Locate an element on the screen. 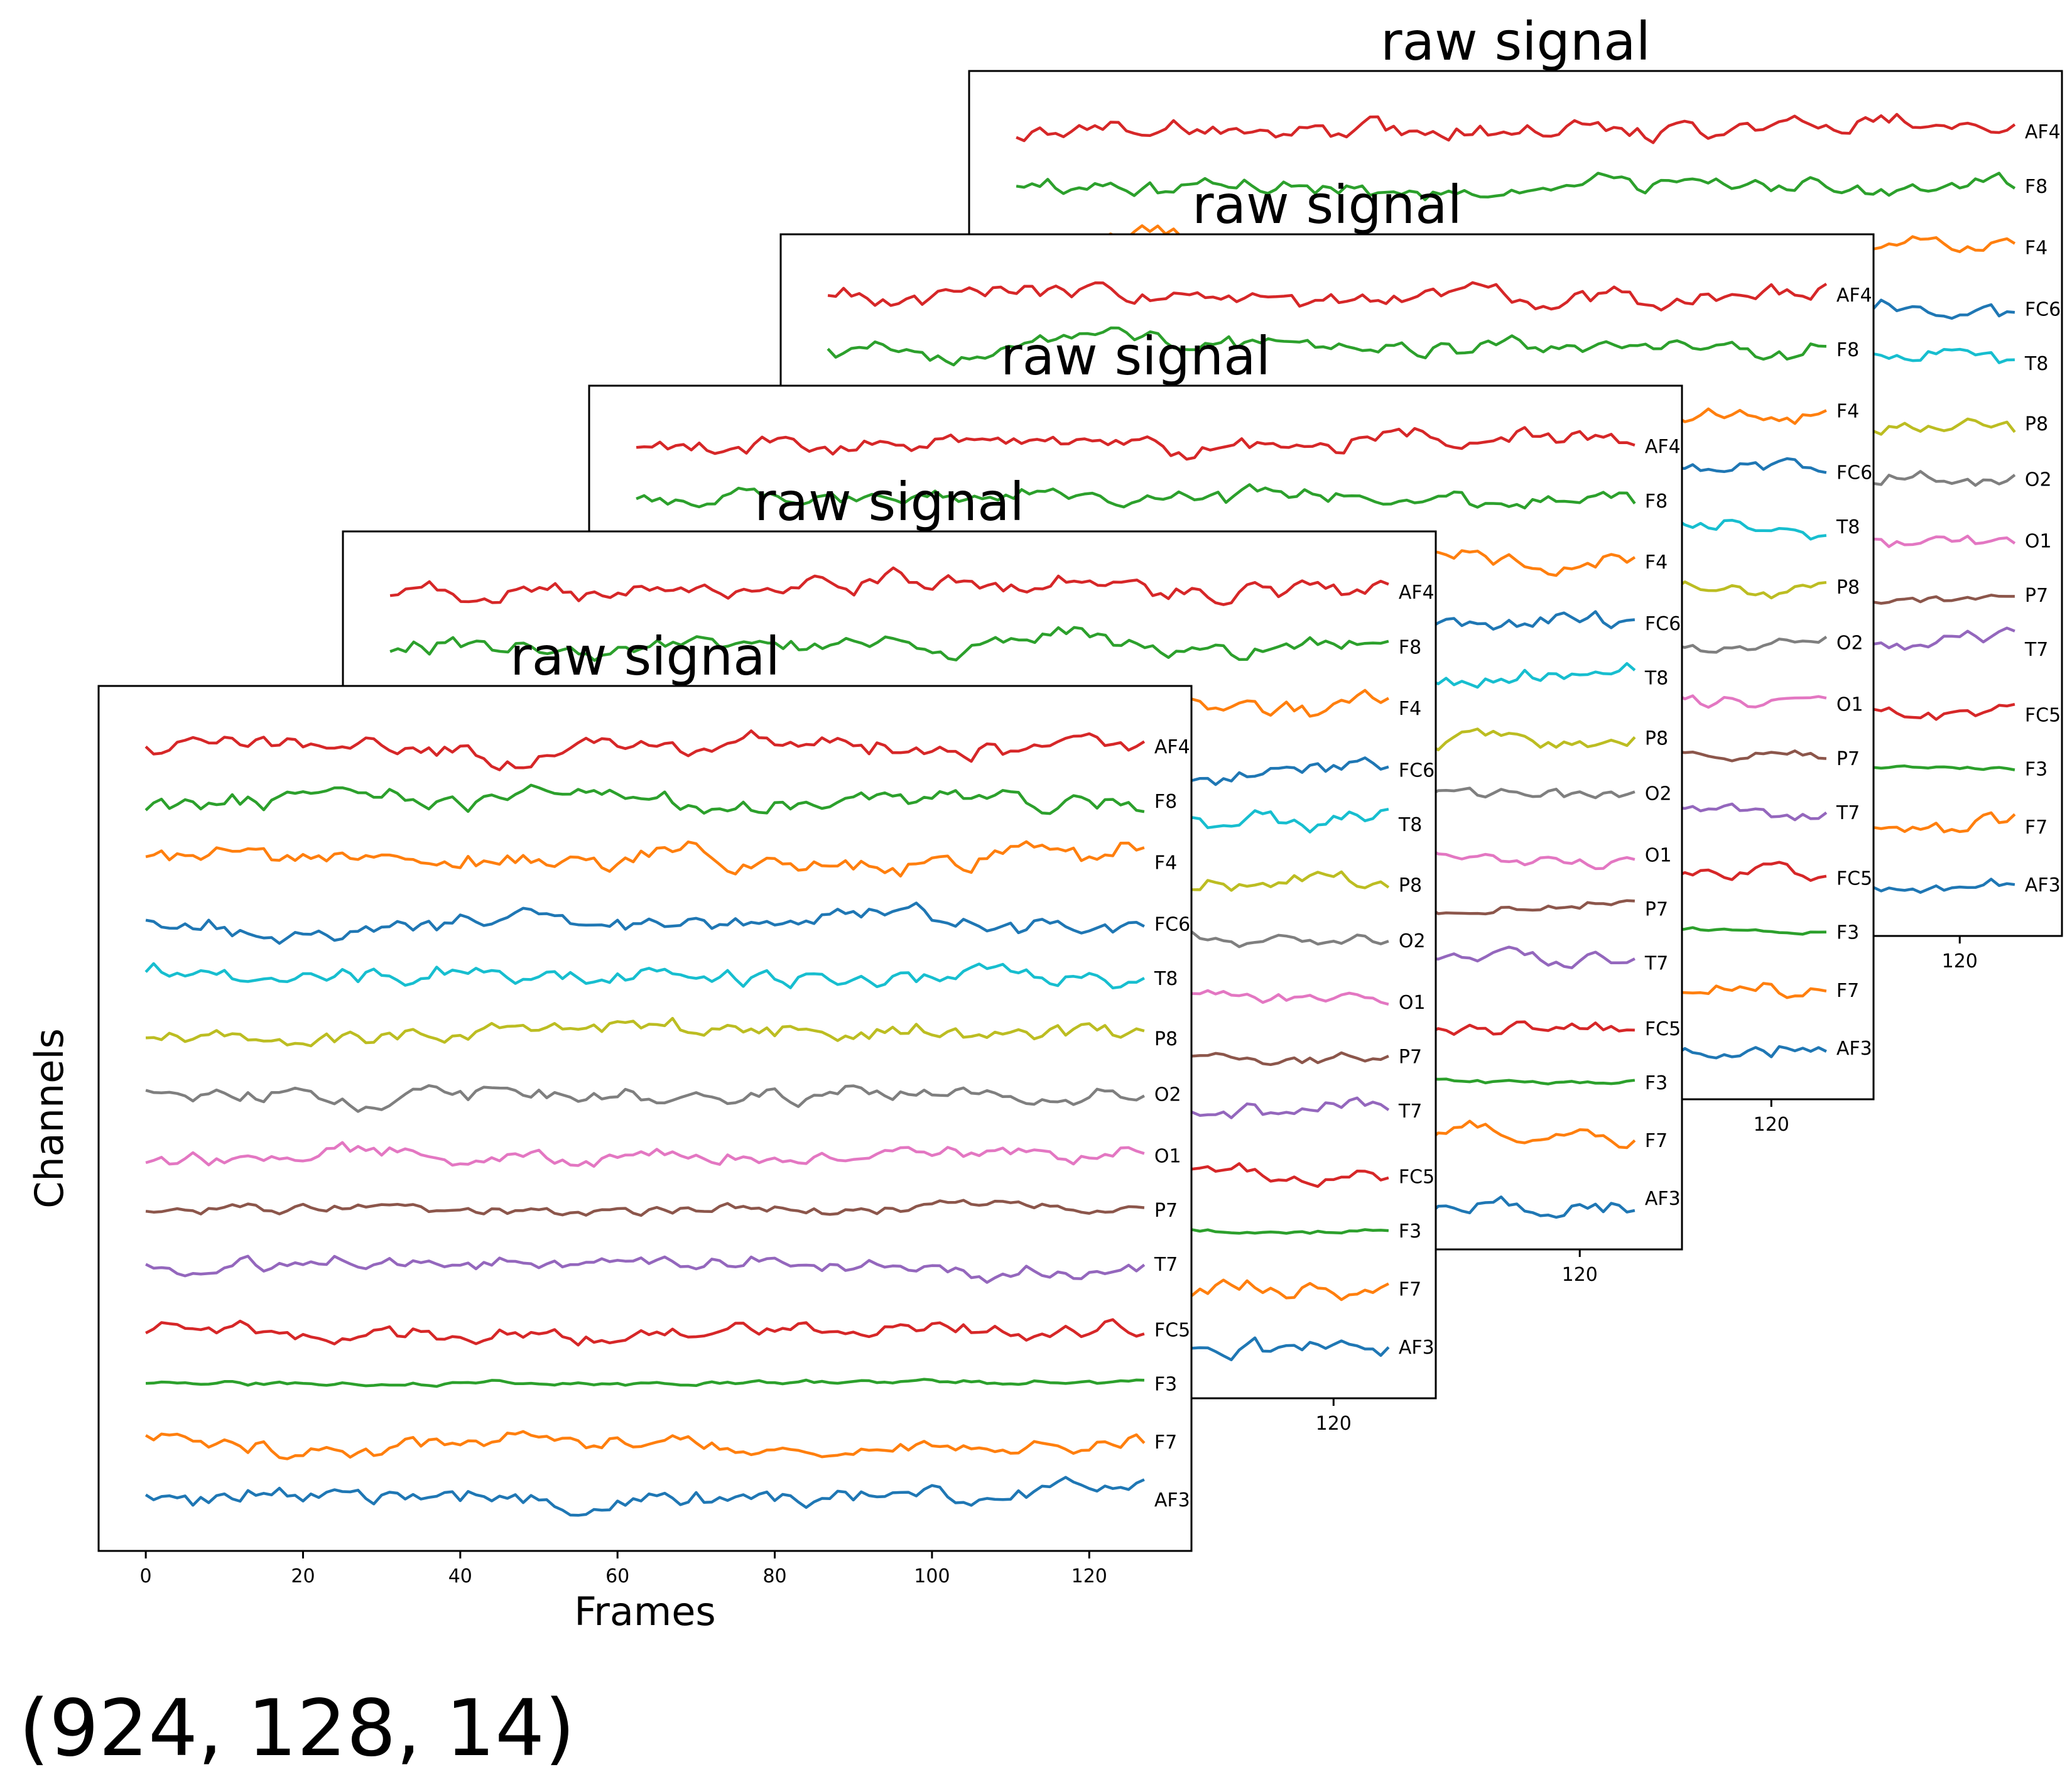 The width and height of the screenshot is (2072, 1789). x-tick-label: 60 is located at coordinates (617, 1576).